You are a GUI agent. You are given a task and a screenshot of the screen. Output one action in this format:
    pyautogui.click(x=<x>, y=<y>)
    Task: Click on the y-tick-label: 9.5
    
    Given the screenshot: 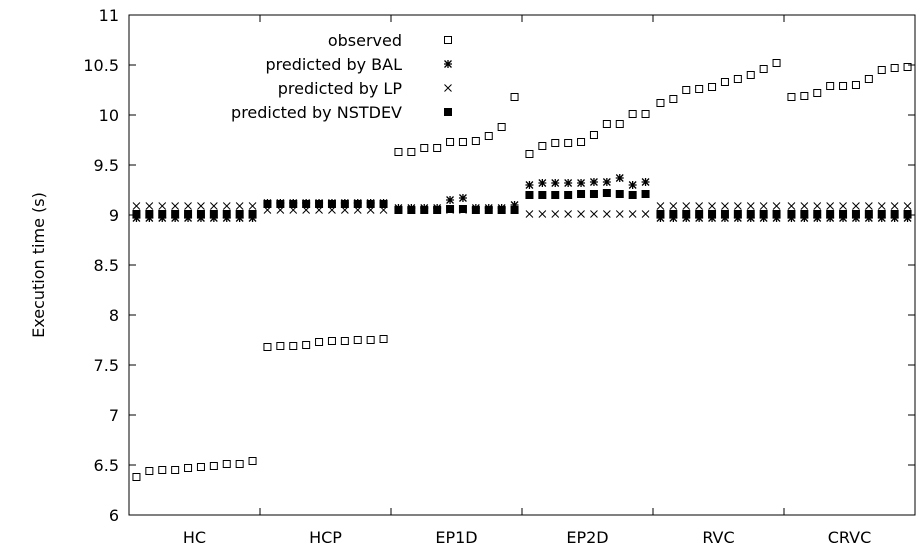 What is the action you would take?
    pyautogui.click(x=106, y=165)
    